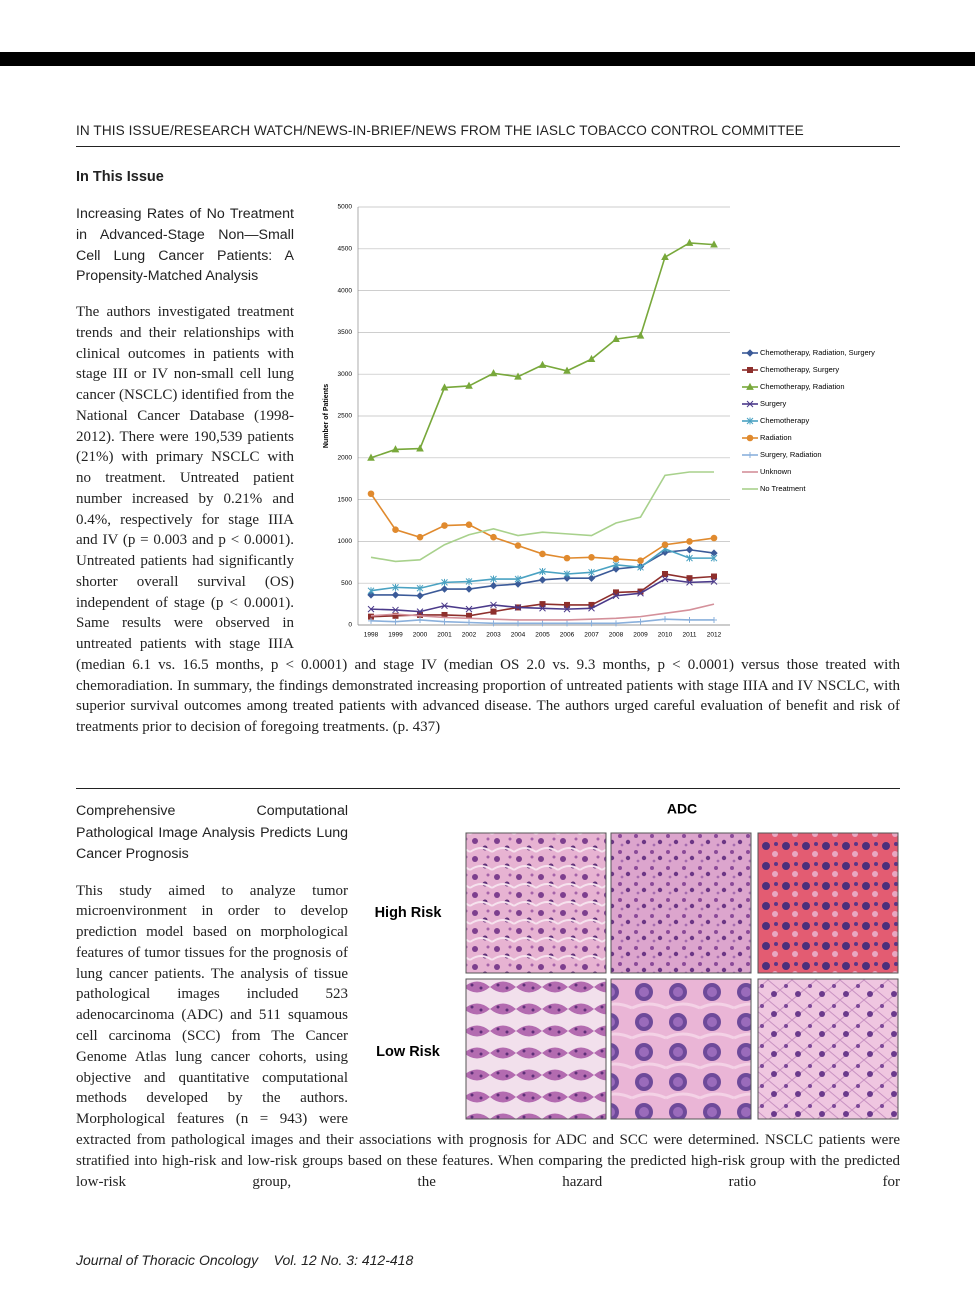 The image size is (975, 1305). I want to click on figure-title: ADC, so click(682, 809).